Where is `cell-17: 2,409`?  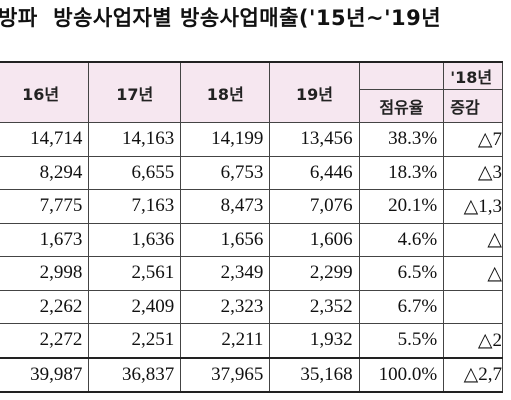 cell-17: 2,409 is located at coordinates (135, 306).